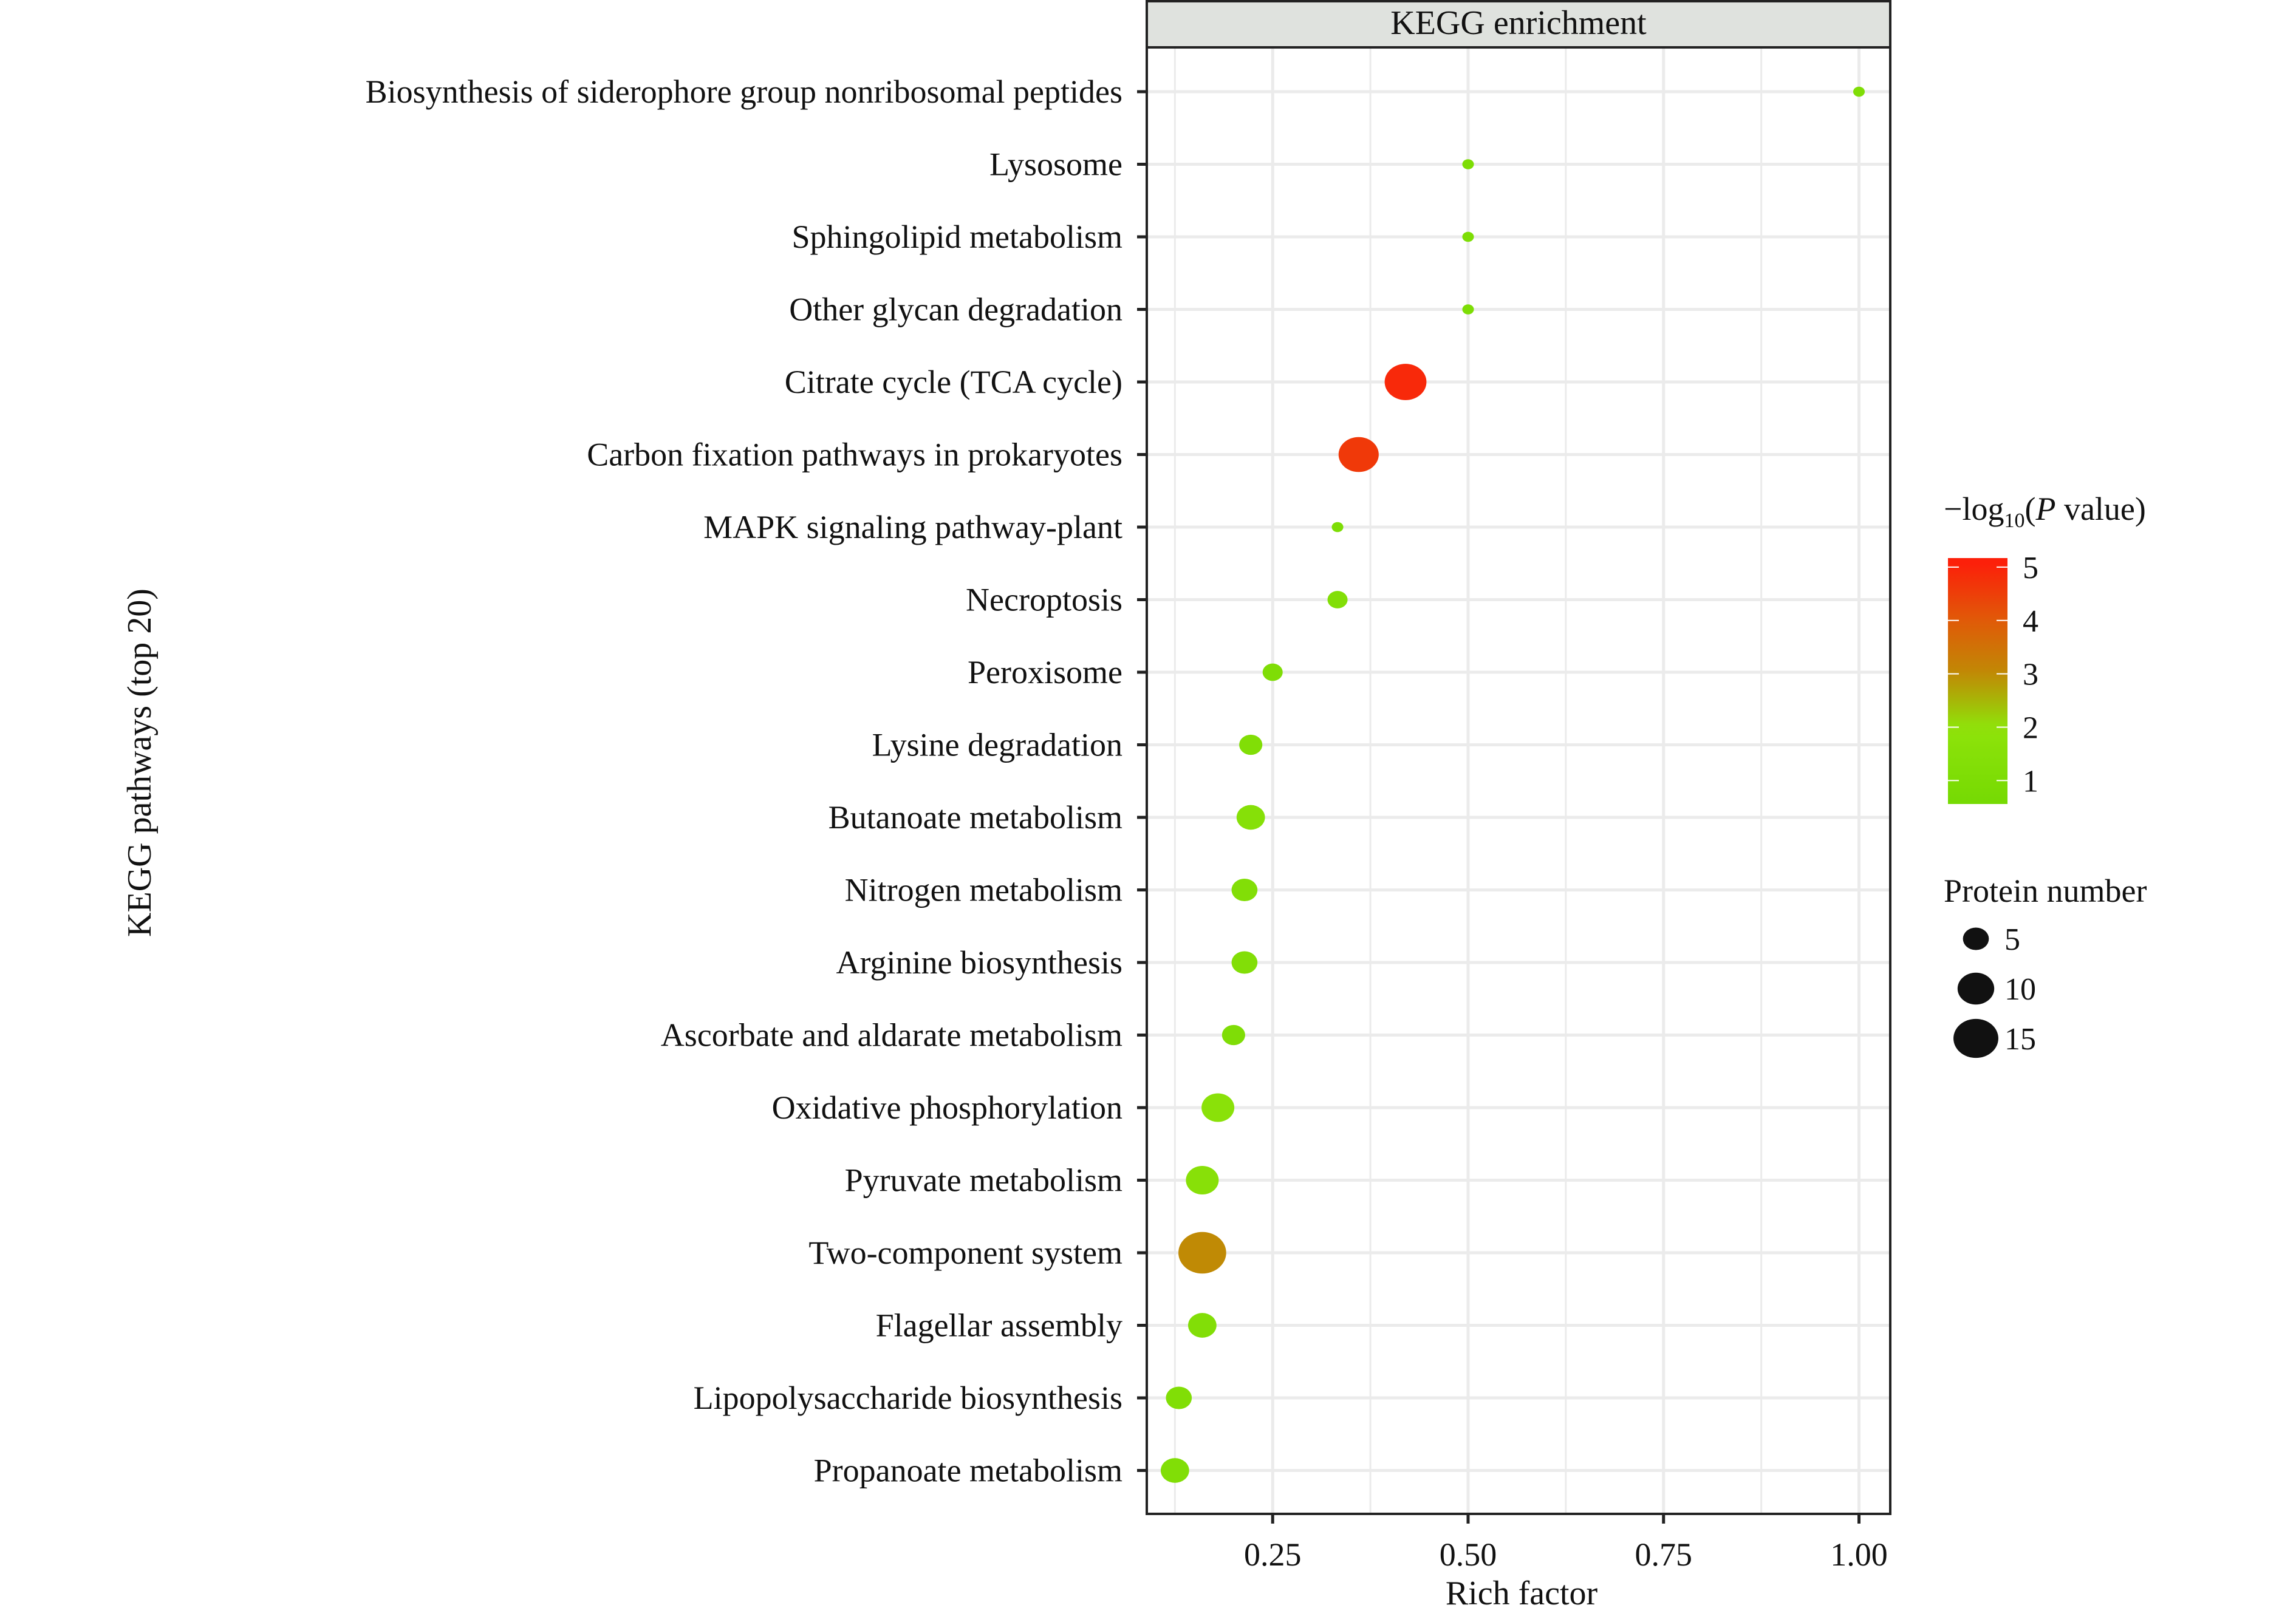 This screenshot has width=2296, height=1608. Describe the element at coordinates (997, 745) in the screenshot. I see `y-tick-label: Lysine degradation` at that location.